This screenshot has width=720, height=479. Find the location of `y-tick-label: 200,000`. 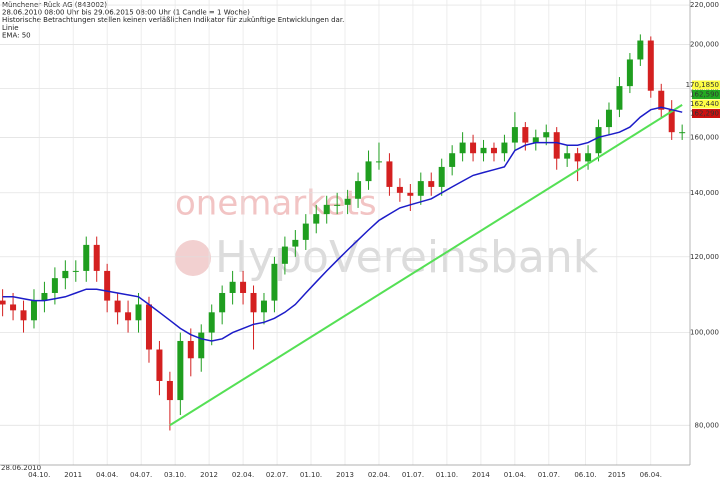

y-tick-label: 200,000 is located at coordinates (704, 45).